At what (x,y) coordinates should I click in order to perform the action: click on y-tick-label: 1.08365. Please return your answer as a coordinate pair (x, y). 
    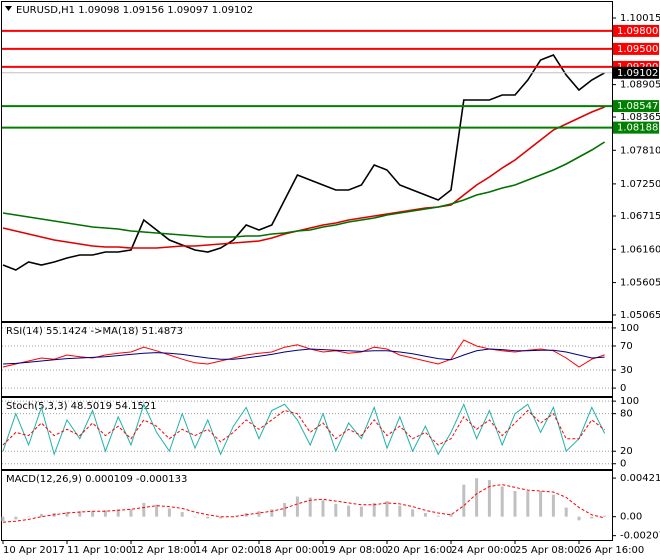
    Looking at the image, I should click on (640, 117).